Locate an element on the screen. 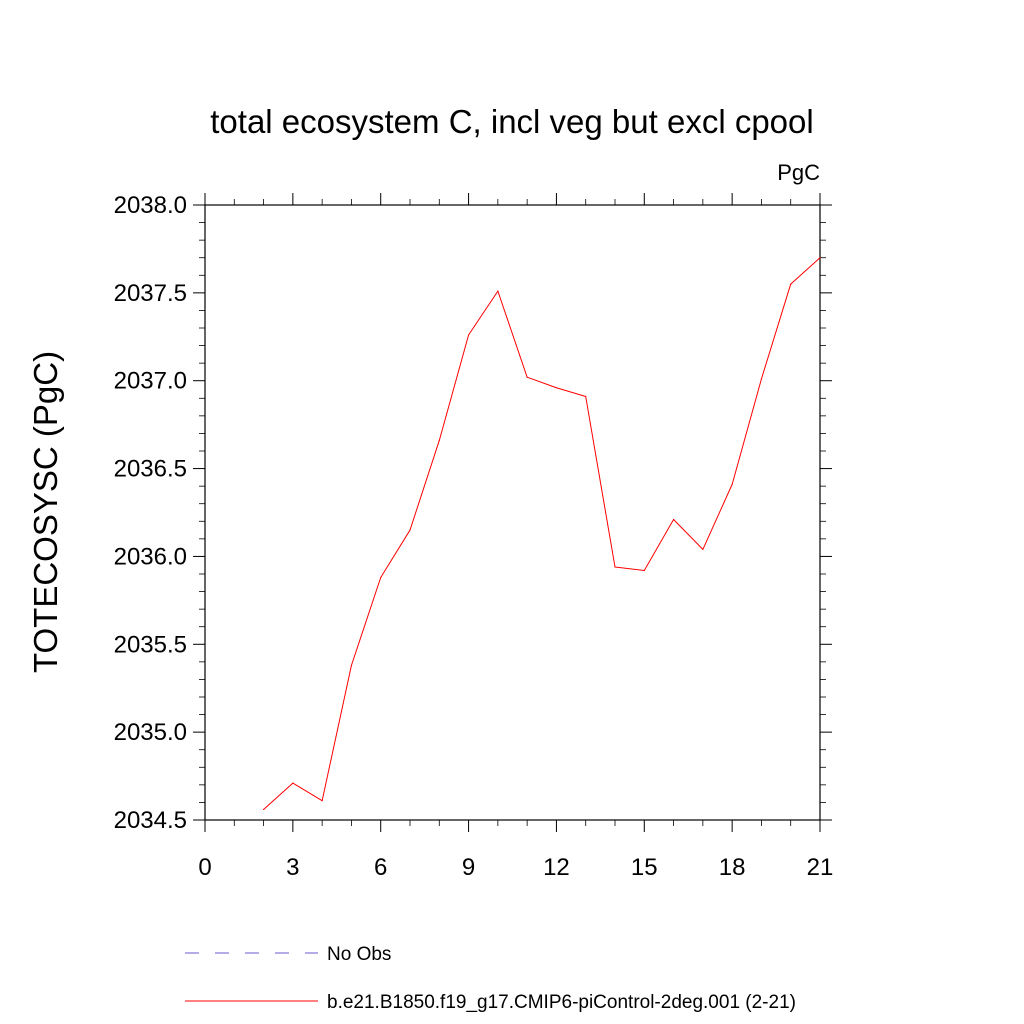  x-tick-label: 18 is located at coordinates (732, 867).